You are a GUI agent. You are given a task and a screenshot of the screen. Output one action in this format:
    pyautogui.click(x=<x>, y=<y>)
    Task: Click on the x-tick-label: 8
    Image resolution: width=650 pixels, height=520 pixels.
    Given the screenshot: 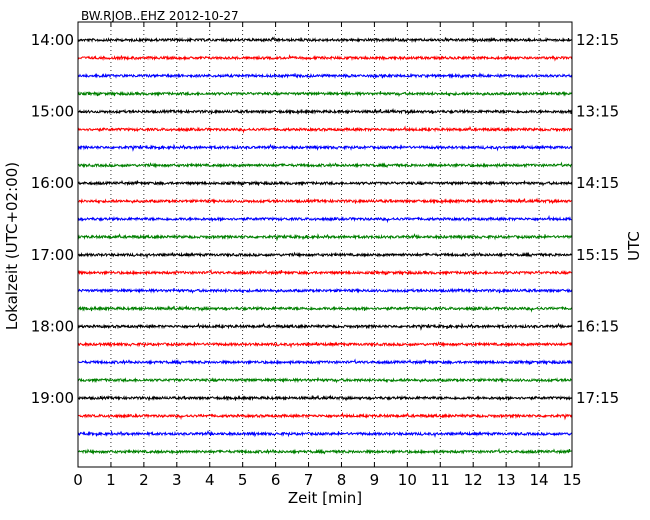 What is the action you would take?
    pyautogui.click(x=342, y=480)
    